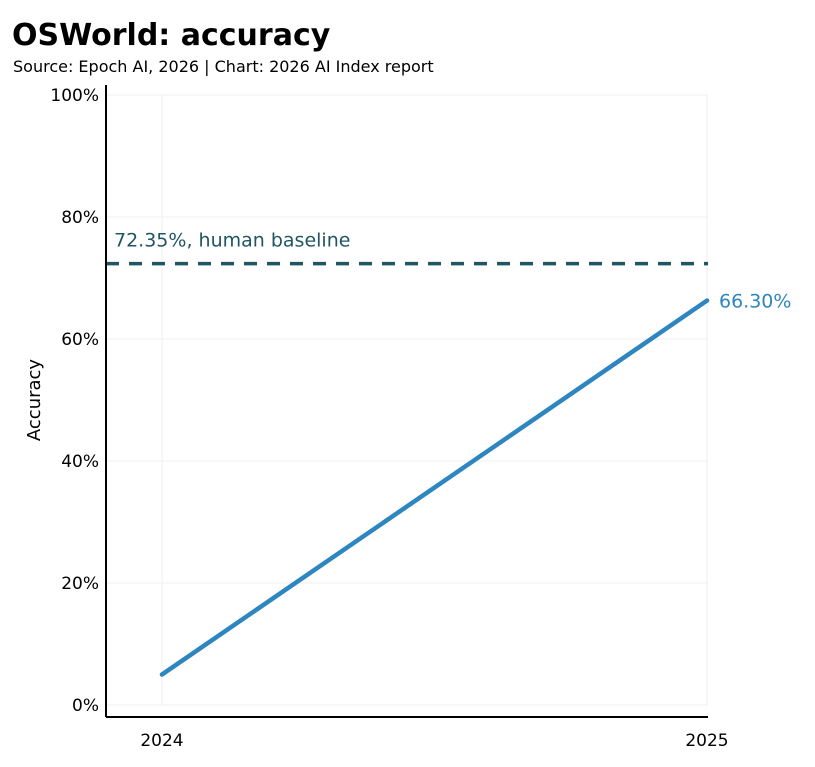 This screenshot has width=815, height=767. I want to click on y-axis-title: Accuracy, so click(34, 400).